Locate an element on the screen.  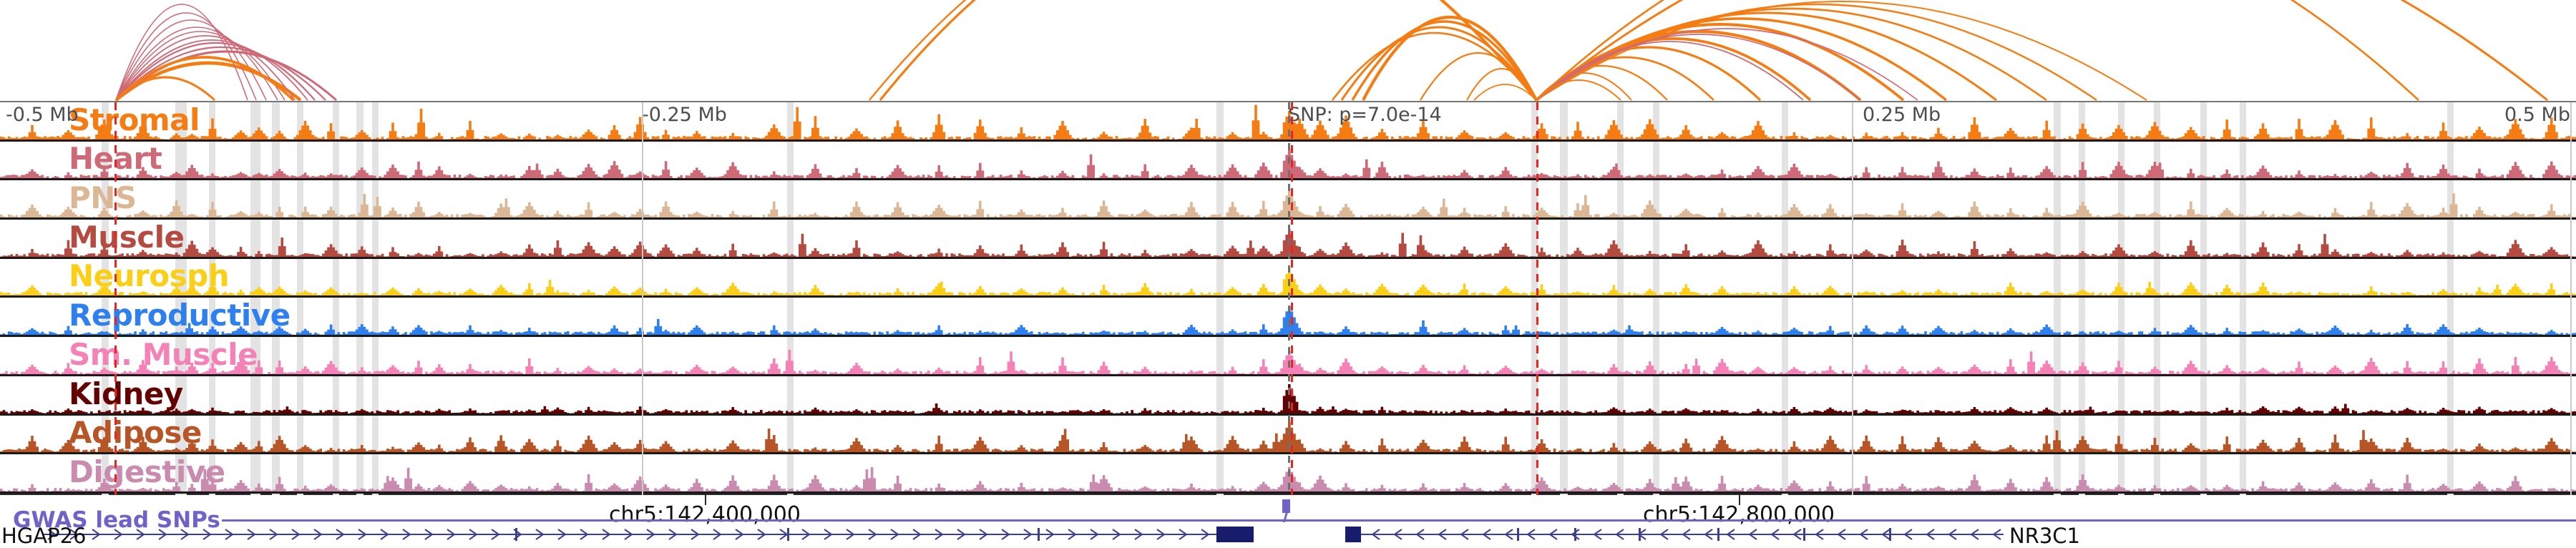
track-reproductive: Reproductive is located at coordinates (1288, 318).